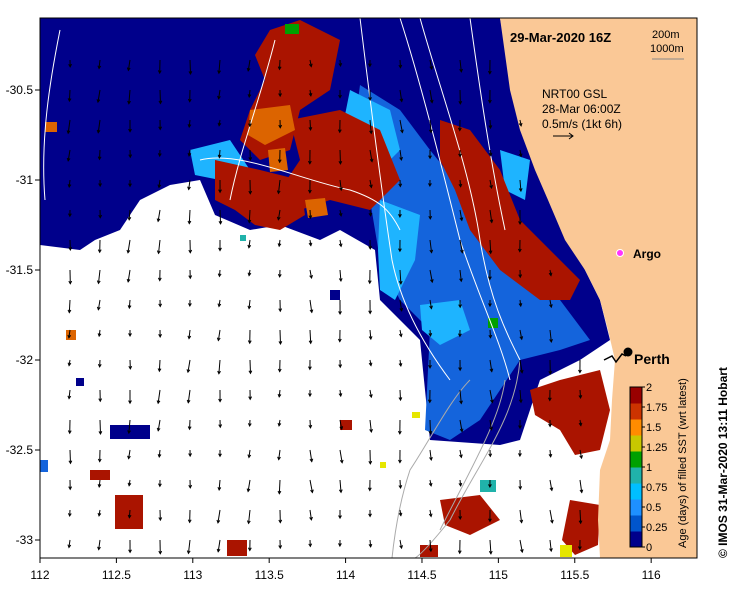  Describe the element at coordinates (723, 462) in the screenshot. I see `credit-text: © IMOS 31-Mar-2020 13:11 Hobart` at that location.